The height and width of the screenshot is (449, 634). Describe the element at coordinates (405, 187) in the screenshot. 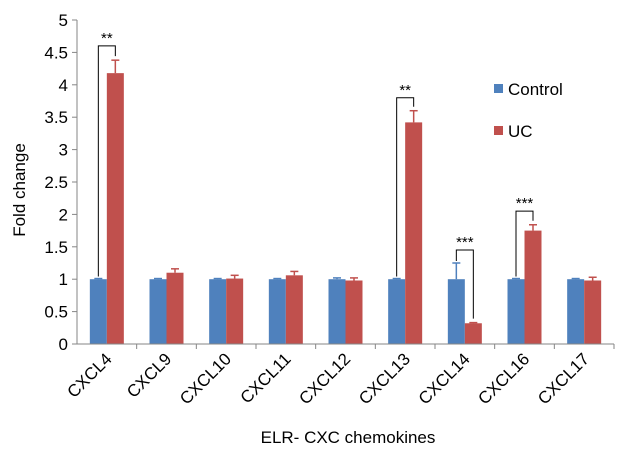

I see `significance-bracket-cxcl13` at that location.